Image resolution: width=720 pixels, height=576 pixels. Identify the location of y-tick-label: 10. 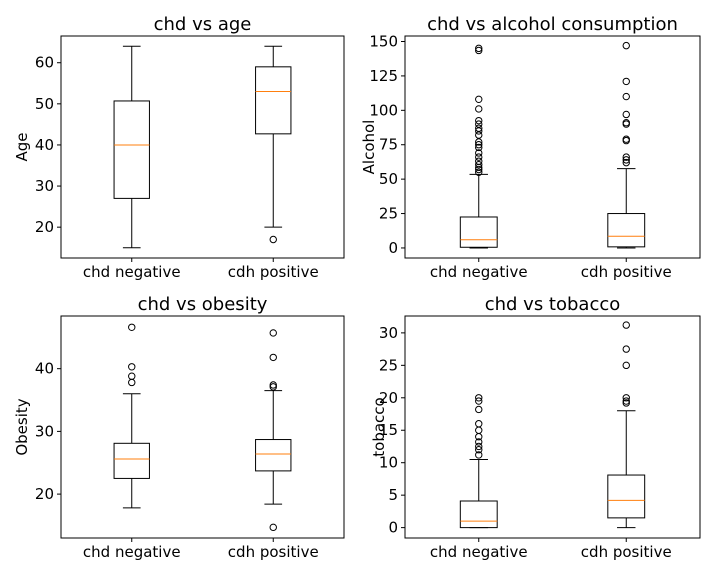
(388, 463).